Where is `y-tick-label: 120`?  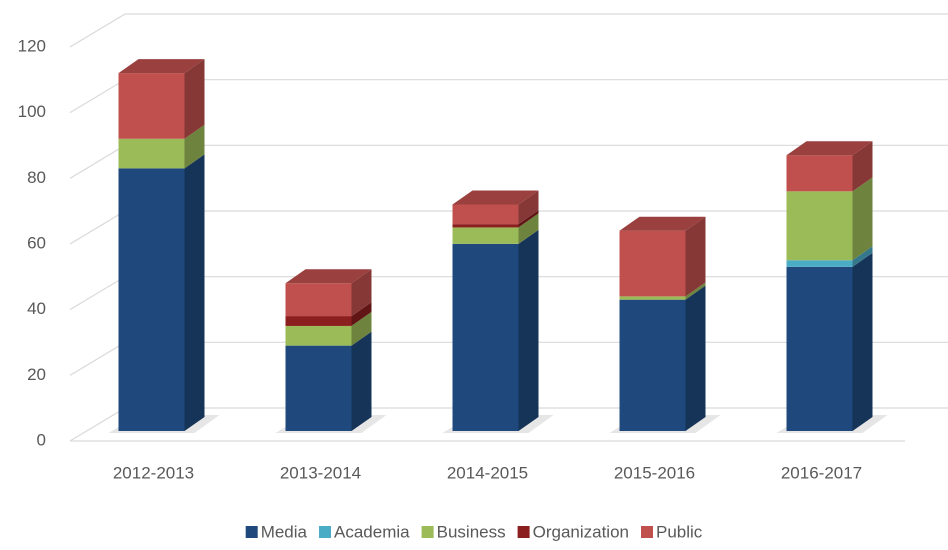
y-tick-label: 120 is located at coordinates (32, 45).